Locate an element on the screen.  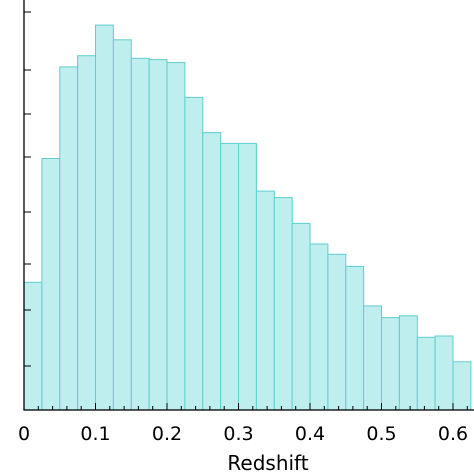
x-tick-label-group: 0 0.1 0.2 0.3 0.4 0.5 0.6 is located at coordinates (243, 434).